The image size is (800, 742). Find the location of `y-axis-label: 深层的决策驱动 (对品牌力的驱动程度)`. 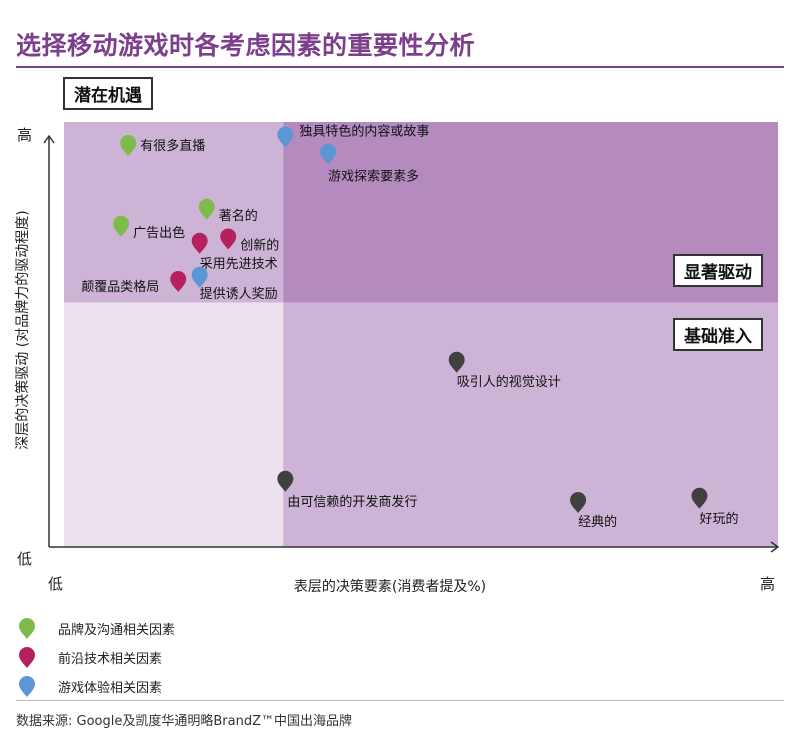

y-axis-label: 深层的决策驱动 (对品牌力的驱动程度) is located at coordinates (23, 330).